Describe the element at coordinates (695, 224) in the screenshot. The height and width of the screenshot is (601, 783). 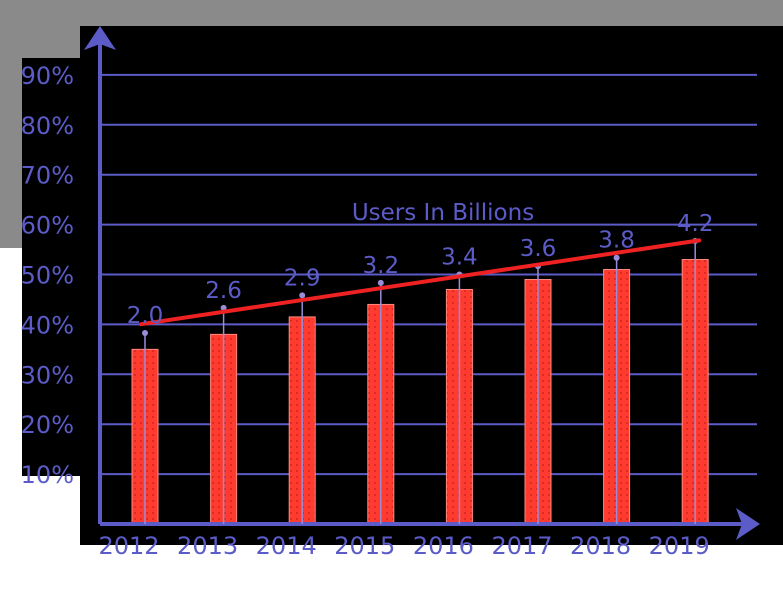
I see `data-label: 4.2` at that location.